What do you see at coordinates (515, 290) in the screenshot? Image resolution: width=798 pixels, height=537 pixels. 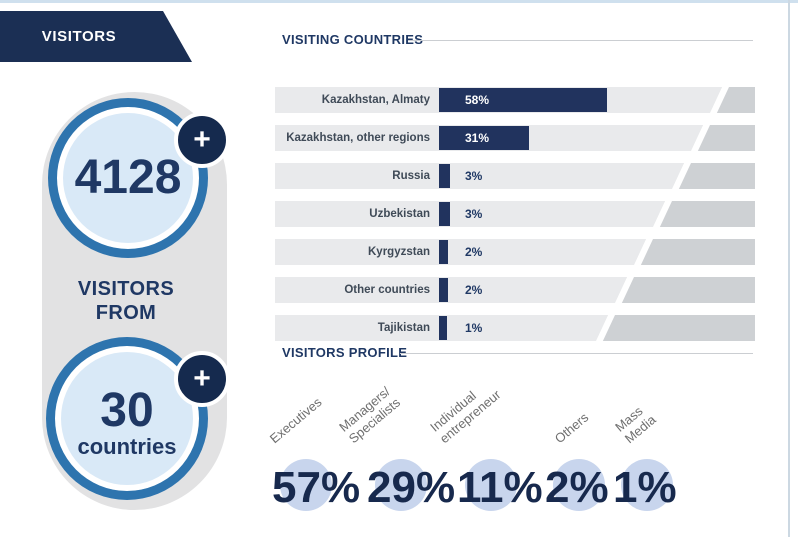 I see `country-row: Other countries 2%` at bounding box center [515, 290].